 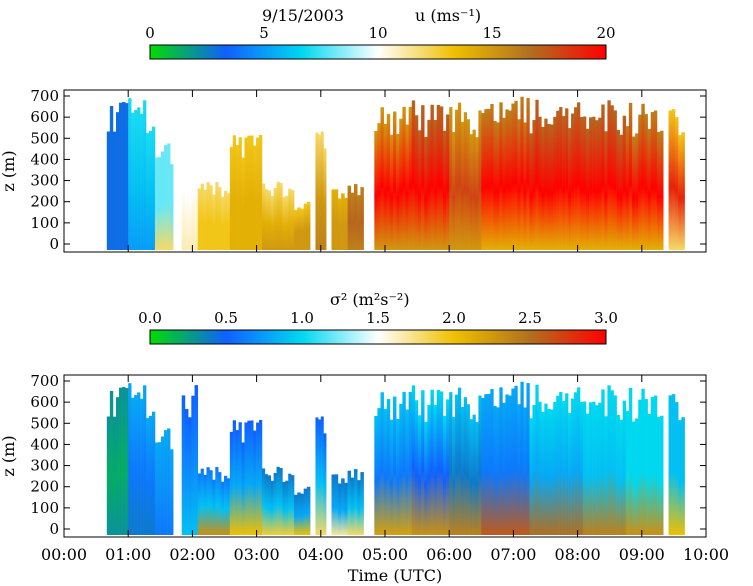 I want to click on y-tick-label: 200, so click(x=44, y=487).